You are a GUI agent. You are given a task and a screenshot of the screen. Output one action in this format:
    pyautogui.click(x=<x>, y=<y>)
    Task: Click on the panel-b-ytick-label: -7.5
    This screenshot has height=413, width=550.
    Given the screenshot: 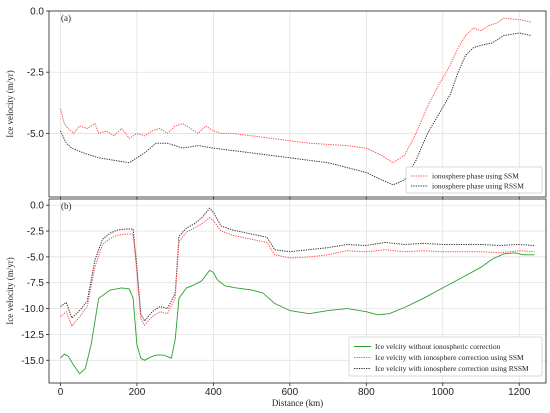 What is the action you would take?
    pyautogui.click(x=36, y=283)
    